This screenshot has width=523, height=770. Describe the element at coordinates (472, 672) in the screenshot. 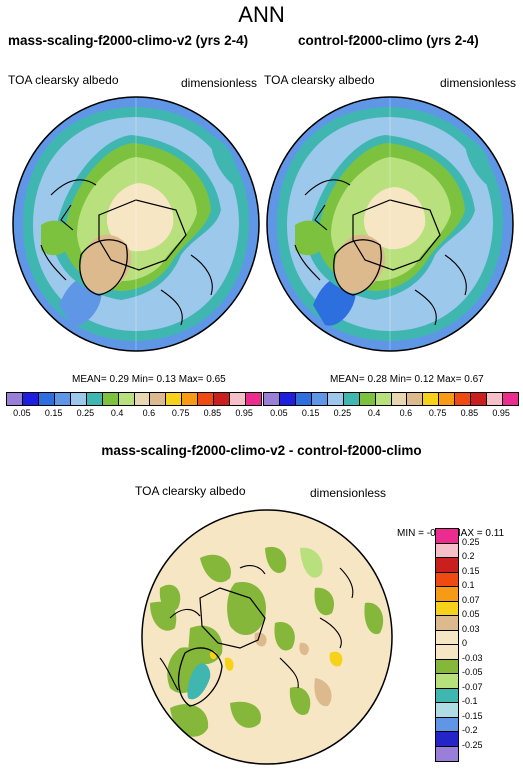

I see `diff-colorbar-tick-label: -0.05` at that location.